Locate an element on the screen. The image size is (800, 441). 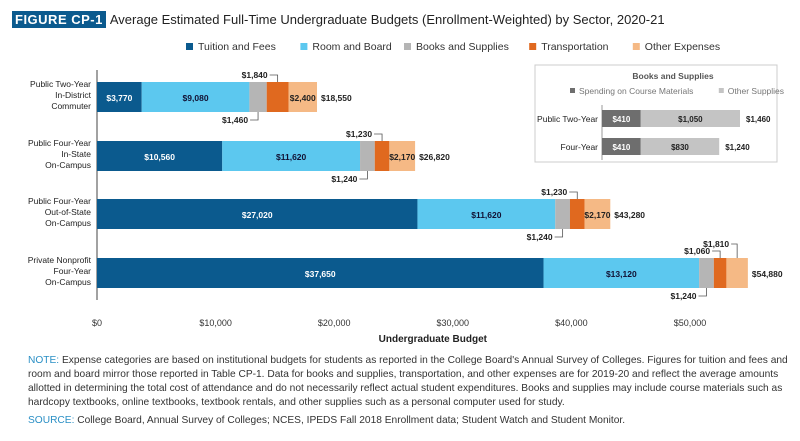
x-tick-label: $50,000 is located at coordinates (690, 323).